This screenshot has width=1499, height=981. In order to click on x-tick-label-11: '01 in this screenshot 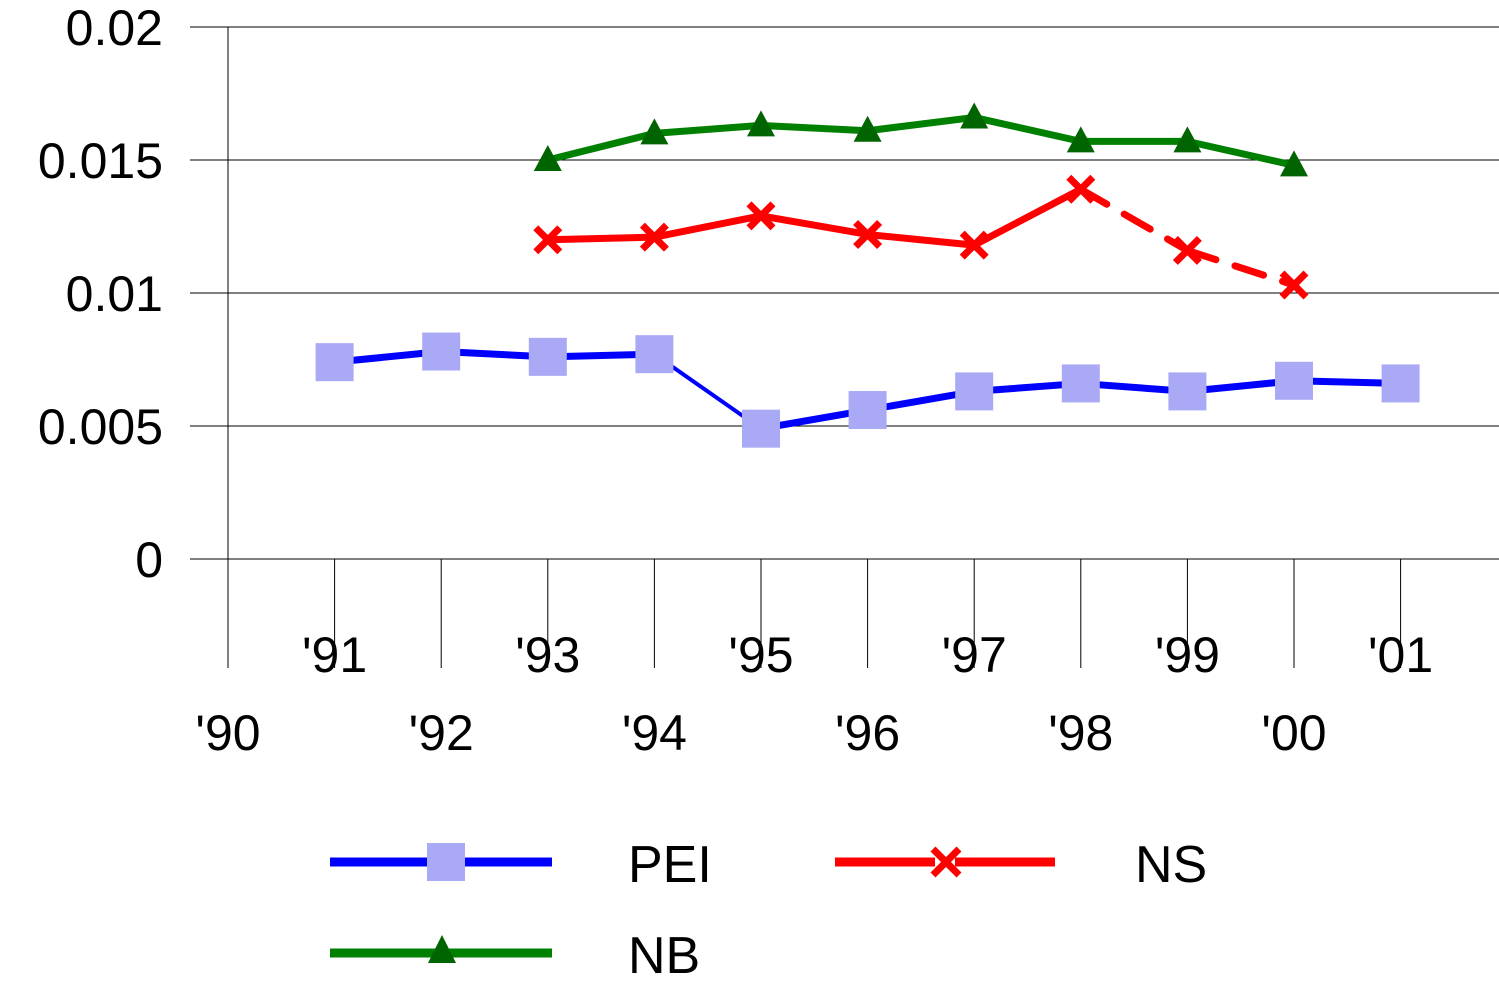, I will do `click(1400, 655)`.